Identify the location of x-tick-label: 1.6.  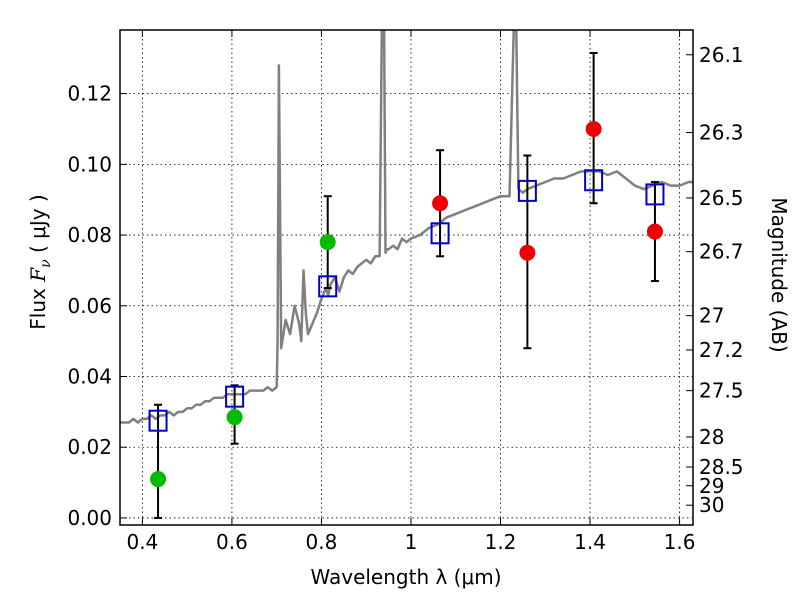
(680, 542).